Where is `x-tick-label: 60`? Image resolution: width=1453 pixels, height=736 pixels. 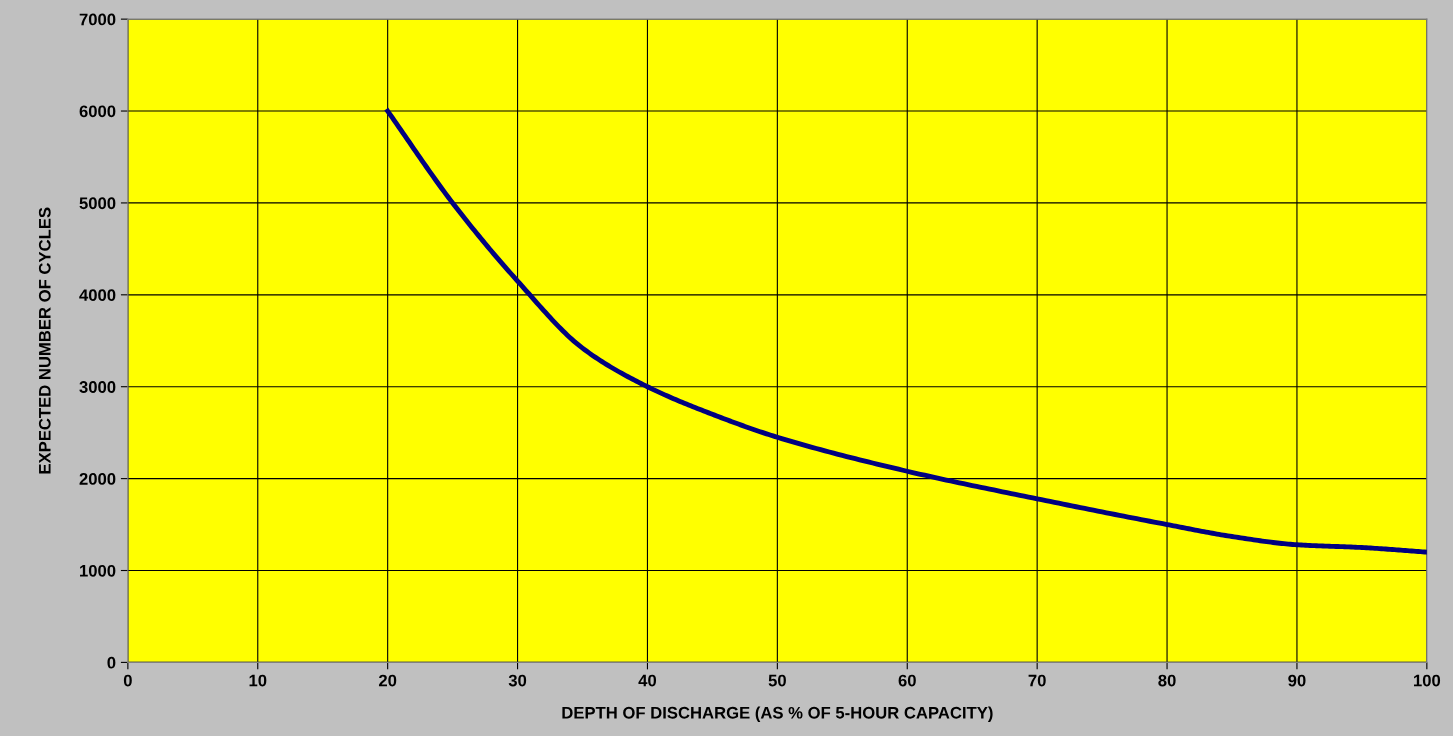 x-tick-label: 60 is located at coordinates (907, 680).